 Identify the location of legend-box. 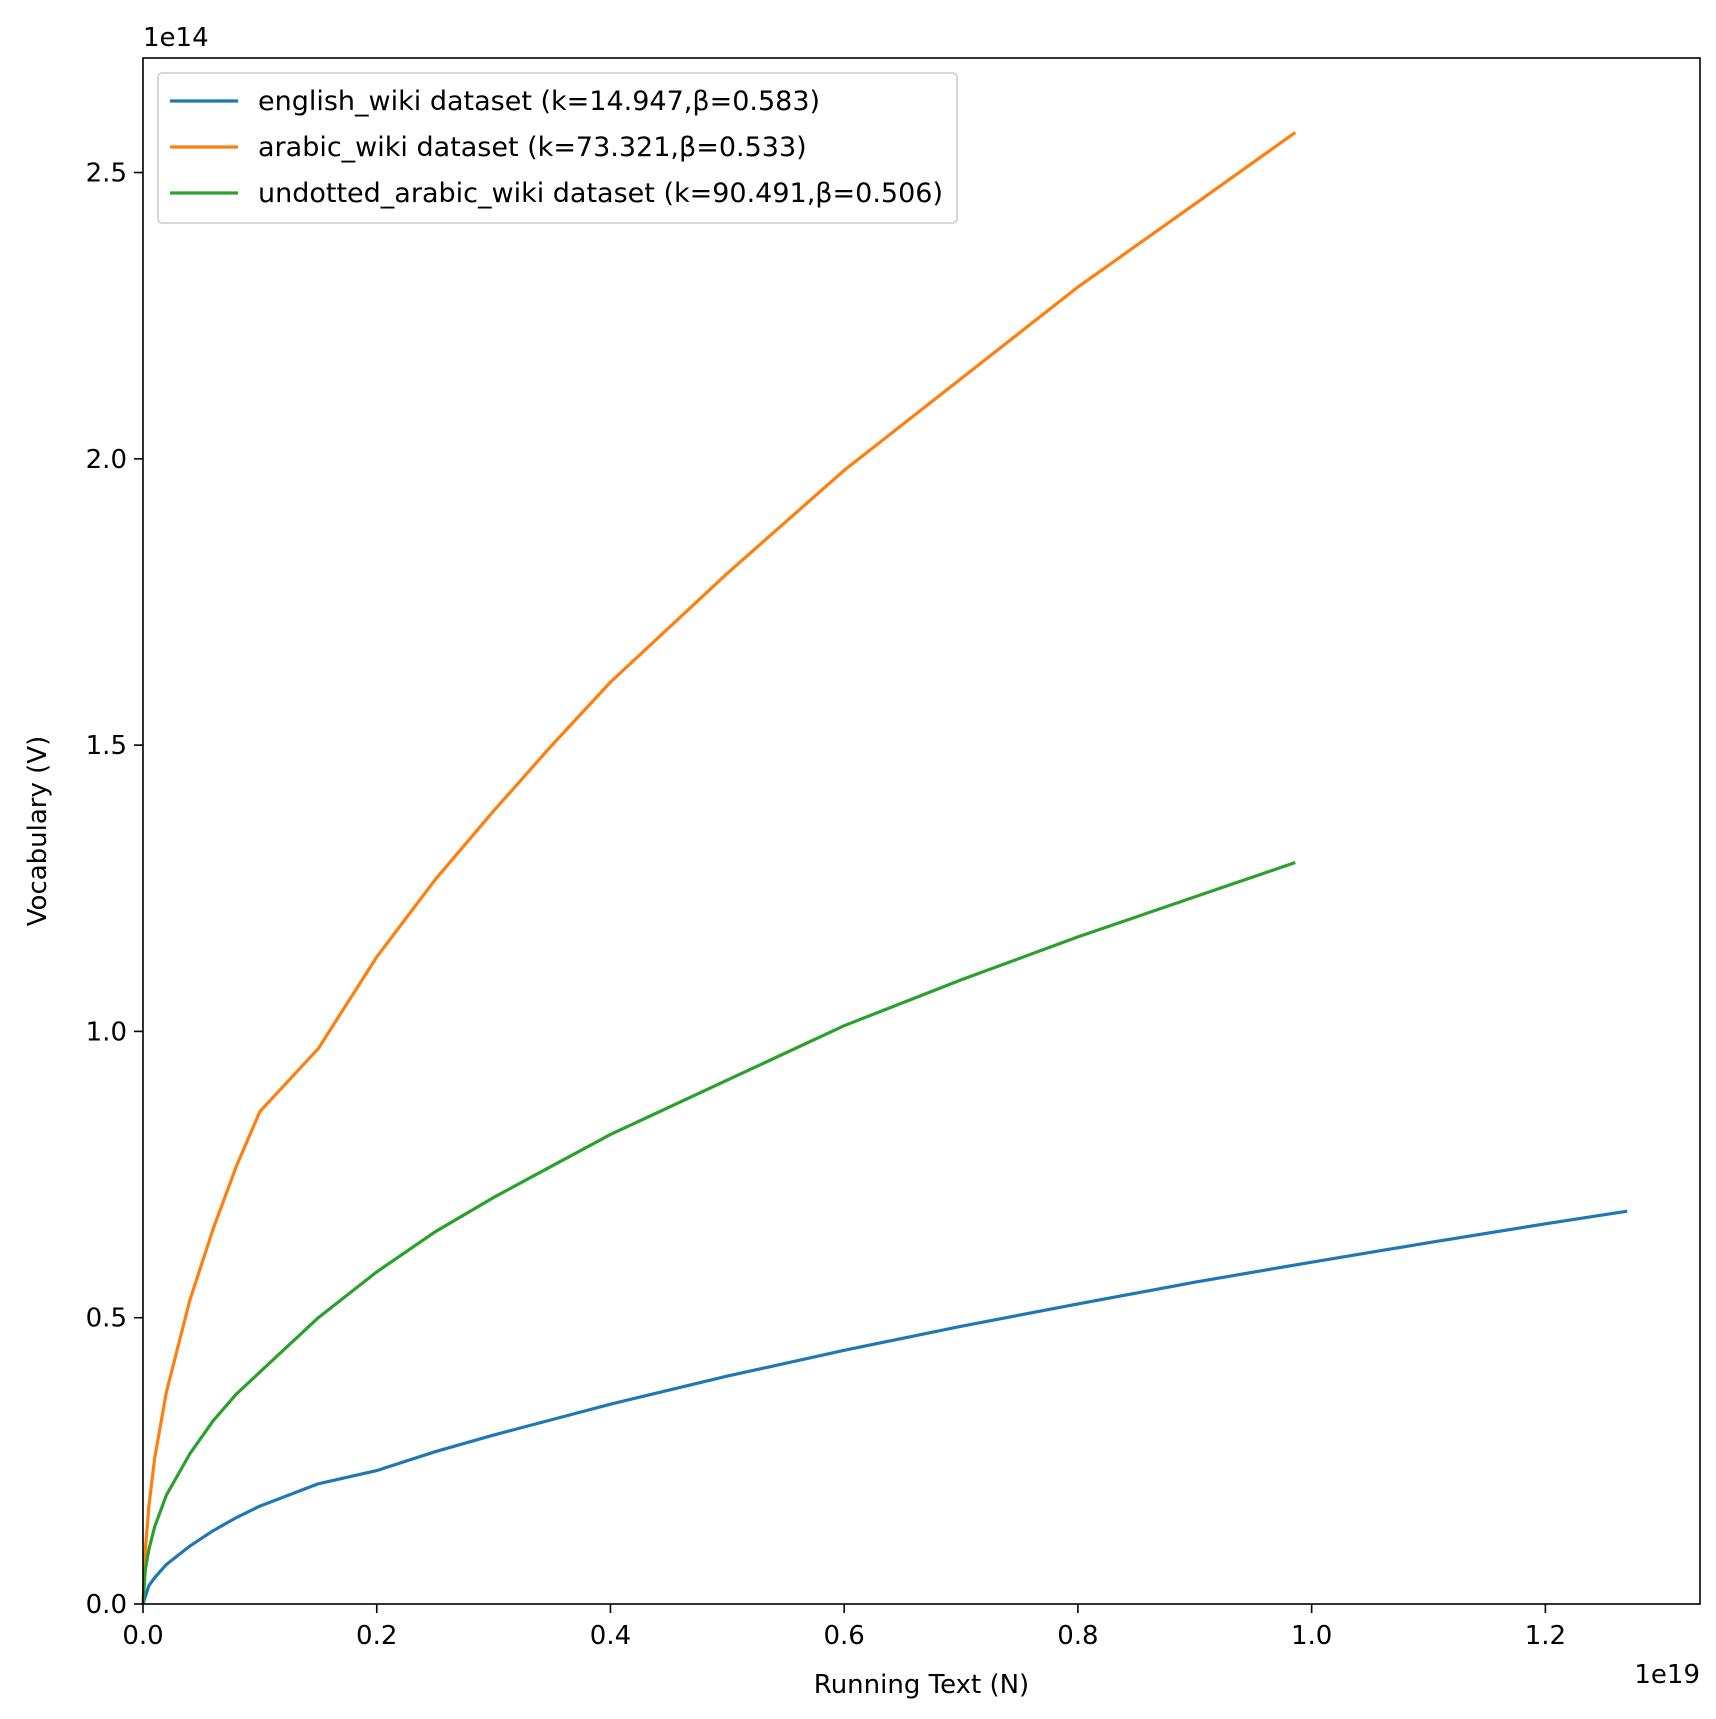
(557, 148).